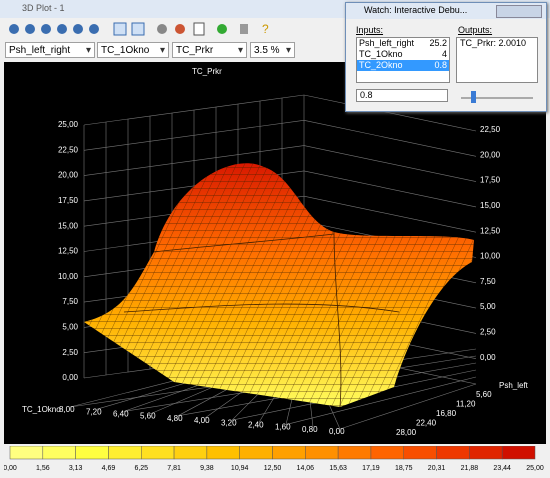  I want to click on colorbar-label: 15,63, so click(338, 468).